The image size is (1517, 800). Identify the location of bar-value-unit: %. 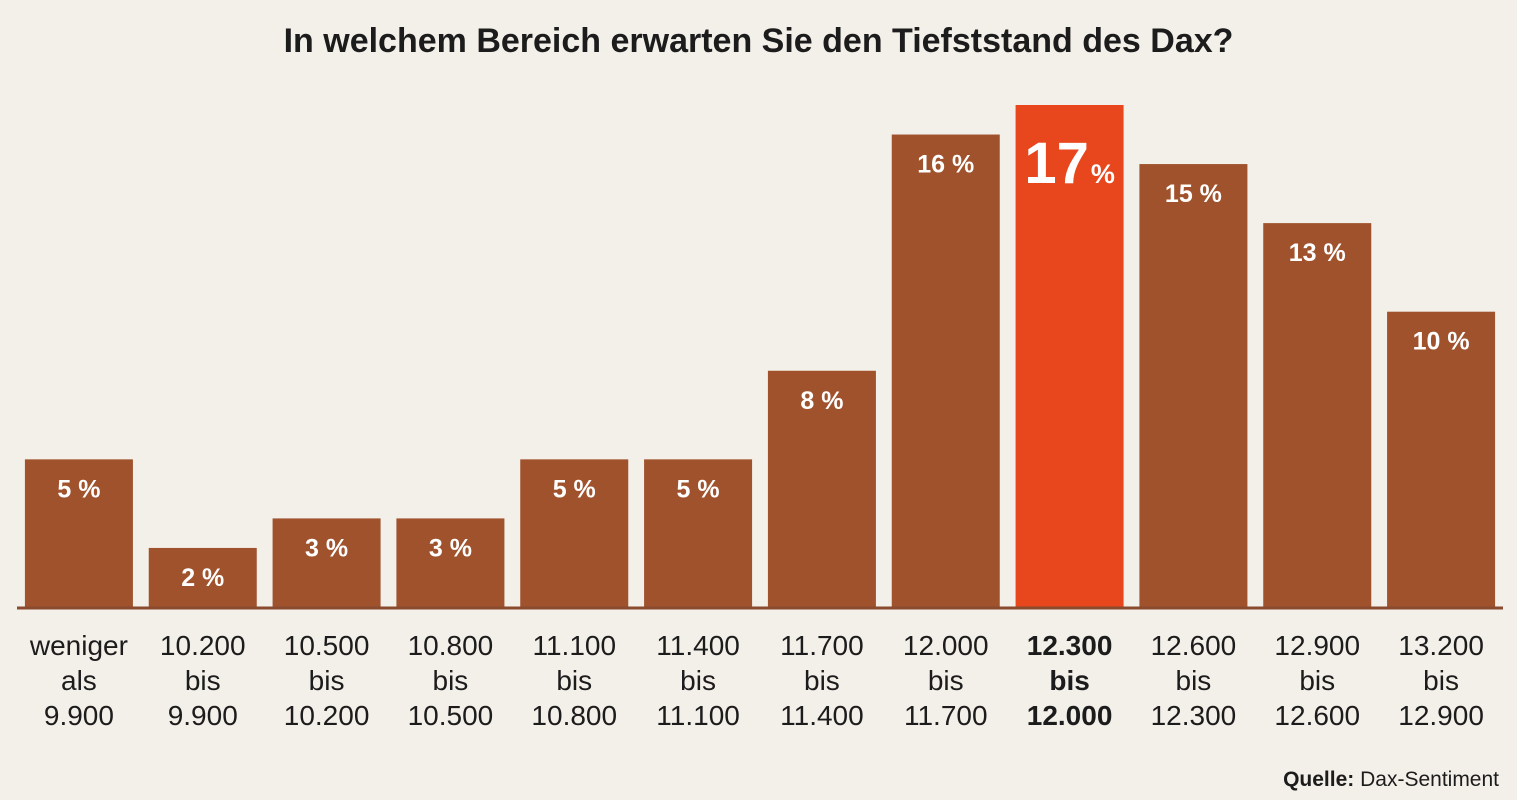
(1103, 174).